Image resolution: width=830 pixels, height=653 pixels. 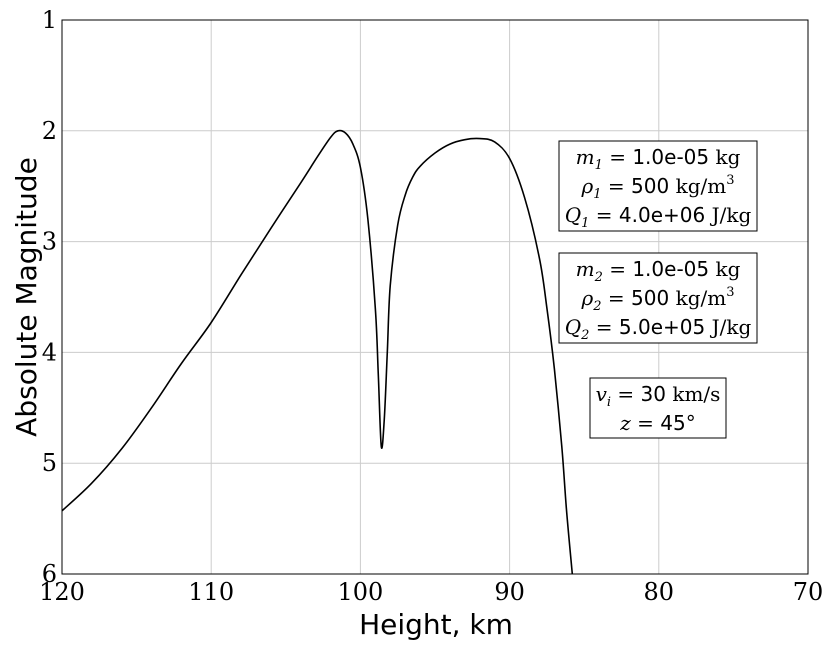 What do you see at coordinates (49, 574) in the screenshot?
I see `y-tick-label: 6` at bounding box center [49, 574].